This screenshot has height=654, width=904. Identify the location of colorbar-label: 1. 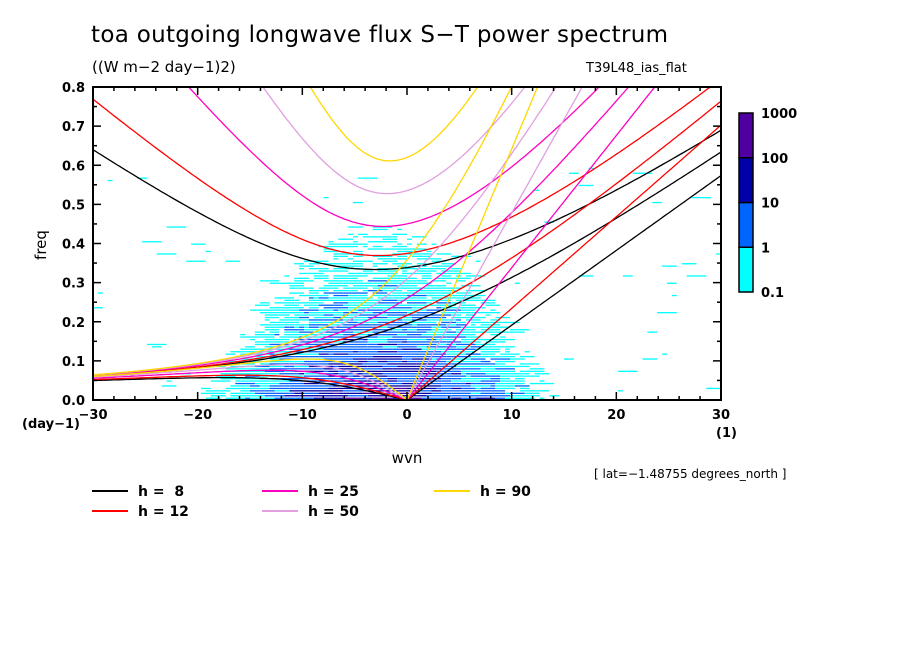
(765, 248).